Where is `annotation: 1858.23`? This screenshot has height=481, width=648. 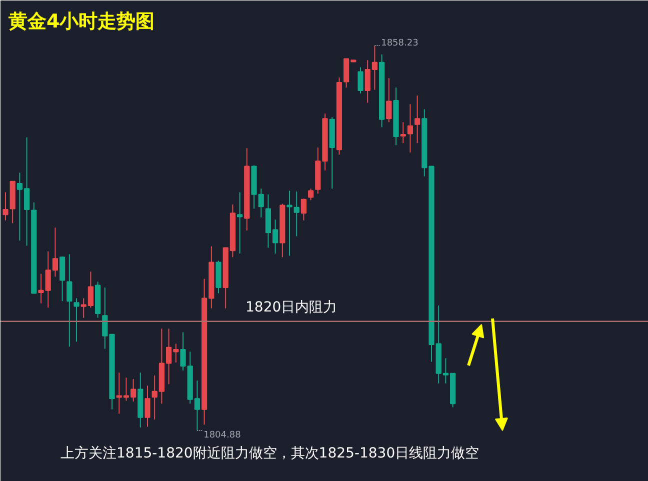
annotation: 1858.23 is located at coordinates (399, 43).